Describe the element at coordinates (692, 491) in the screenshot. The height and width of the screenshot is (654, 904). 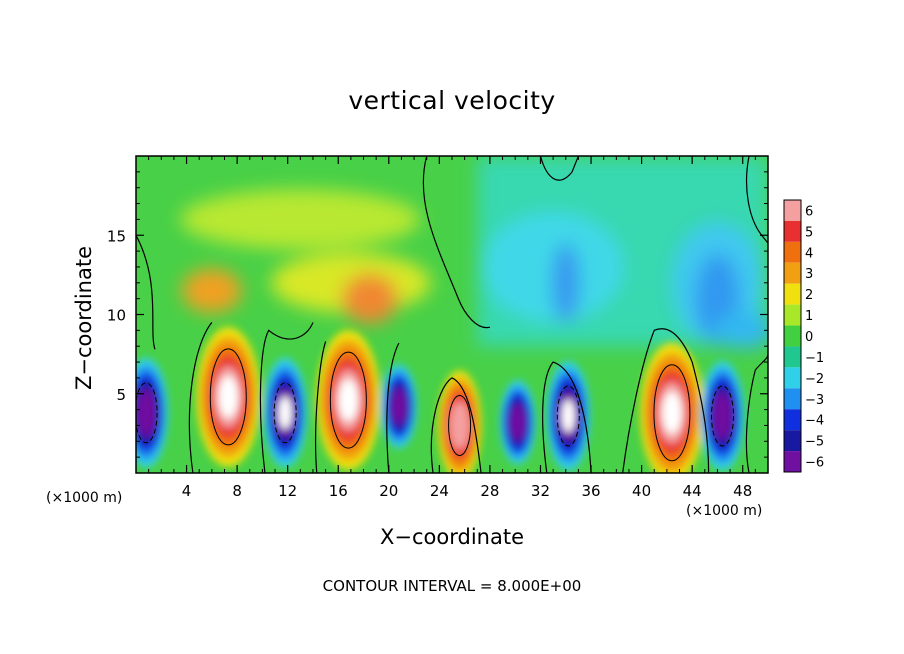
I see `x-tick-label: 44` at that location.